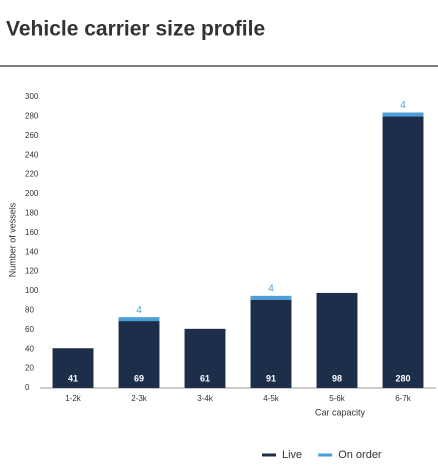 This screenshot has width=438, height=472. I want to click on y-tick-label: 20, so click(29, 368).